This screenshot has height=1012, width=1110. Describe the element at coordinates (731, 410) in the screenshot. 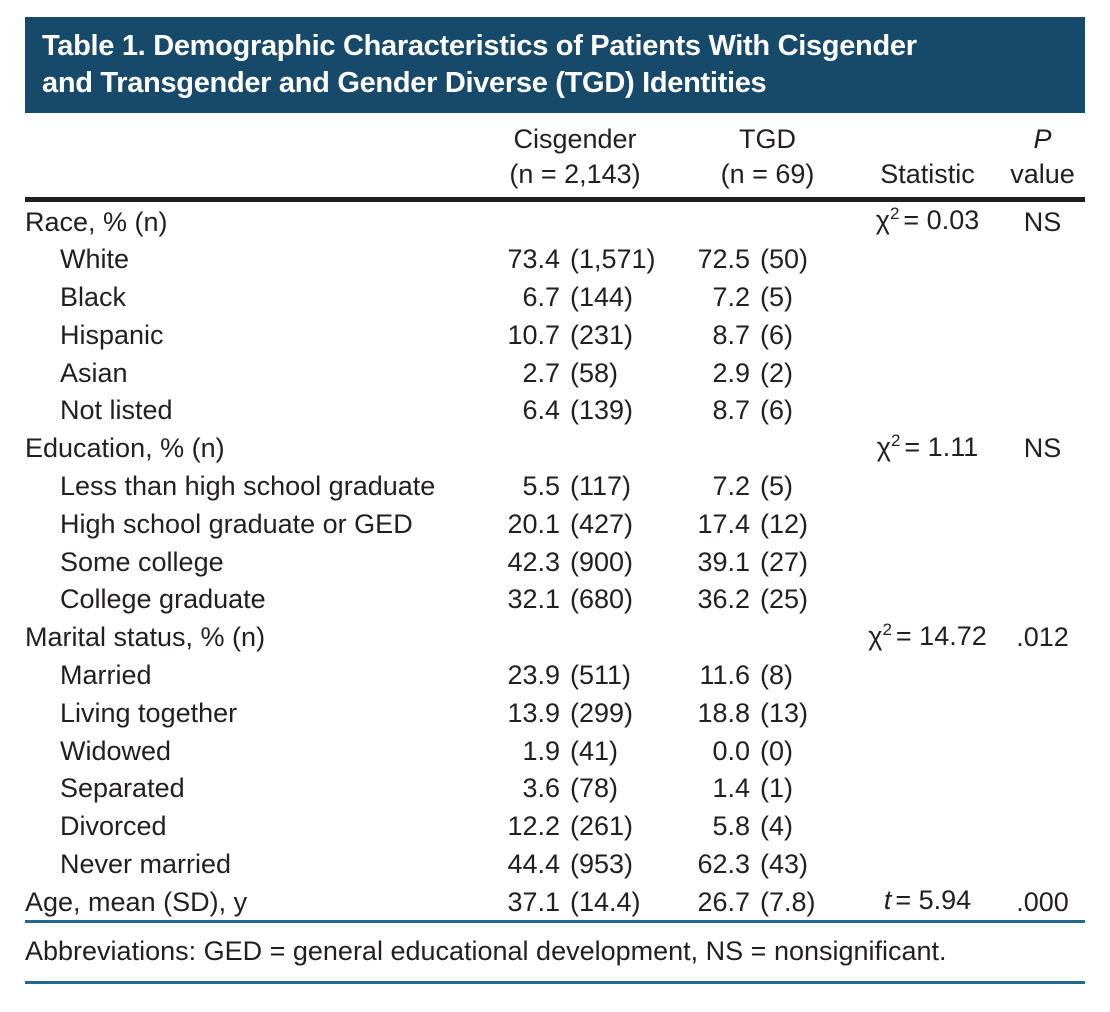

I see `tgd-percent-cell: 8.7` at that location.